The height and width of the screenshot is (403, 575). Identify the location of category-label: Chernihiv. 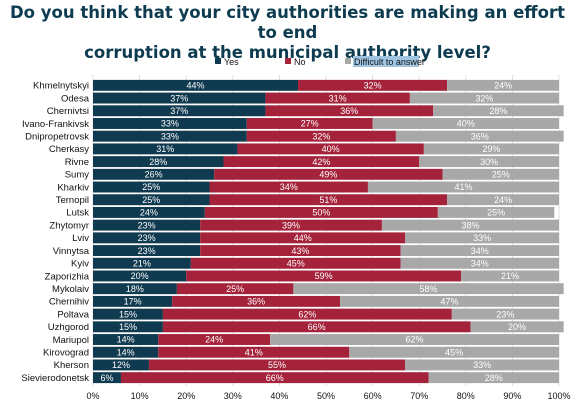
(69, 302).